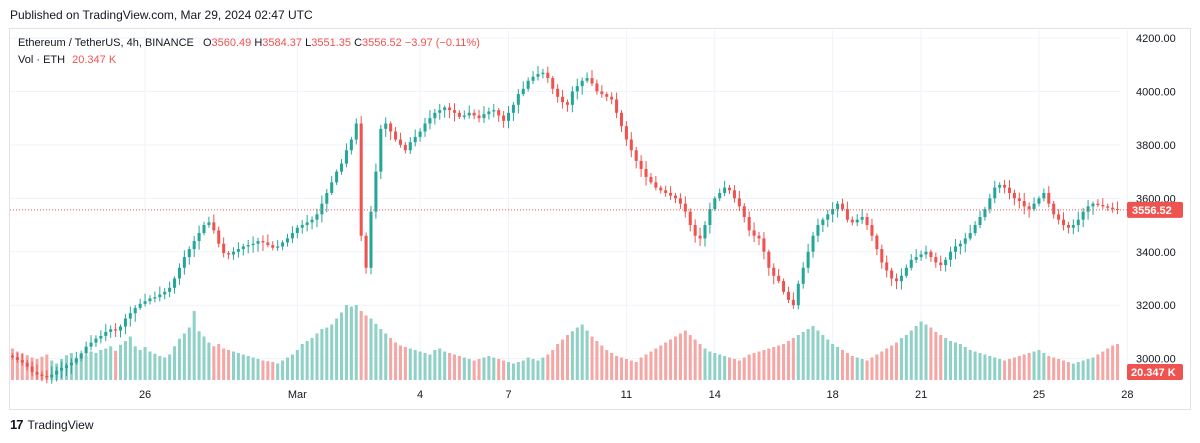 The height and width of the screenshot is (443, 1200). What do you see at coordinates (382, 43) in the screenshot?
I see `close-value: 3556.52` at bounding box center [382, 43].